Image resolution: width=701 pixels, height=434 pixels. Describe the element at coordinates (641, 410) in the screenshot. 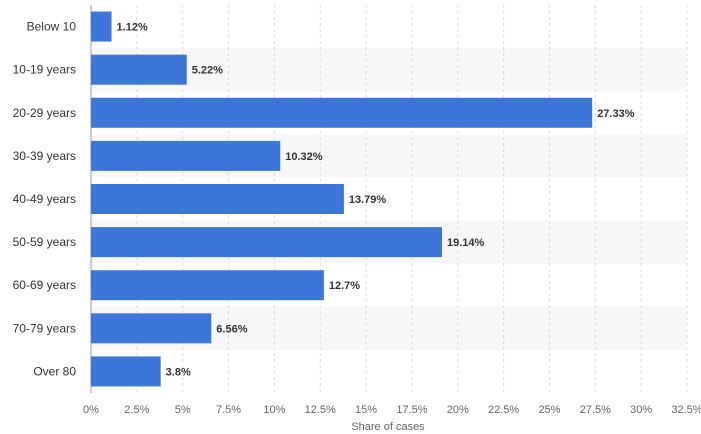

I see `x-tick-label: 30%` at that location.